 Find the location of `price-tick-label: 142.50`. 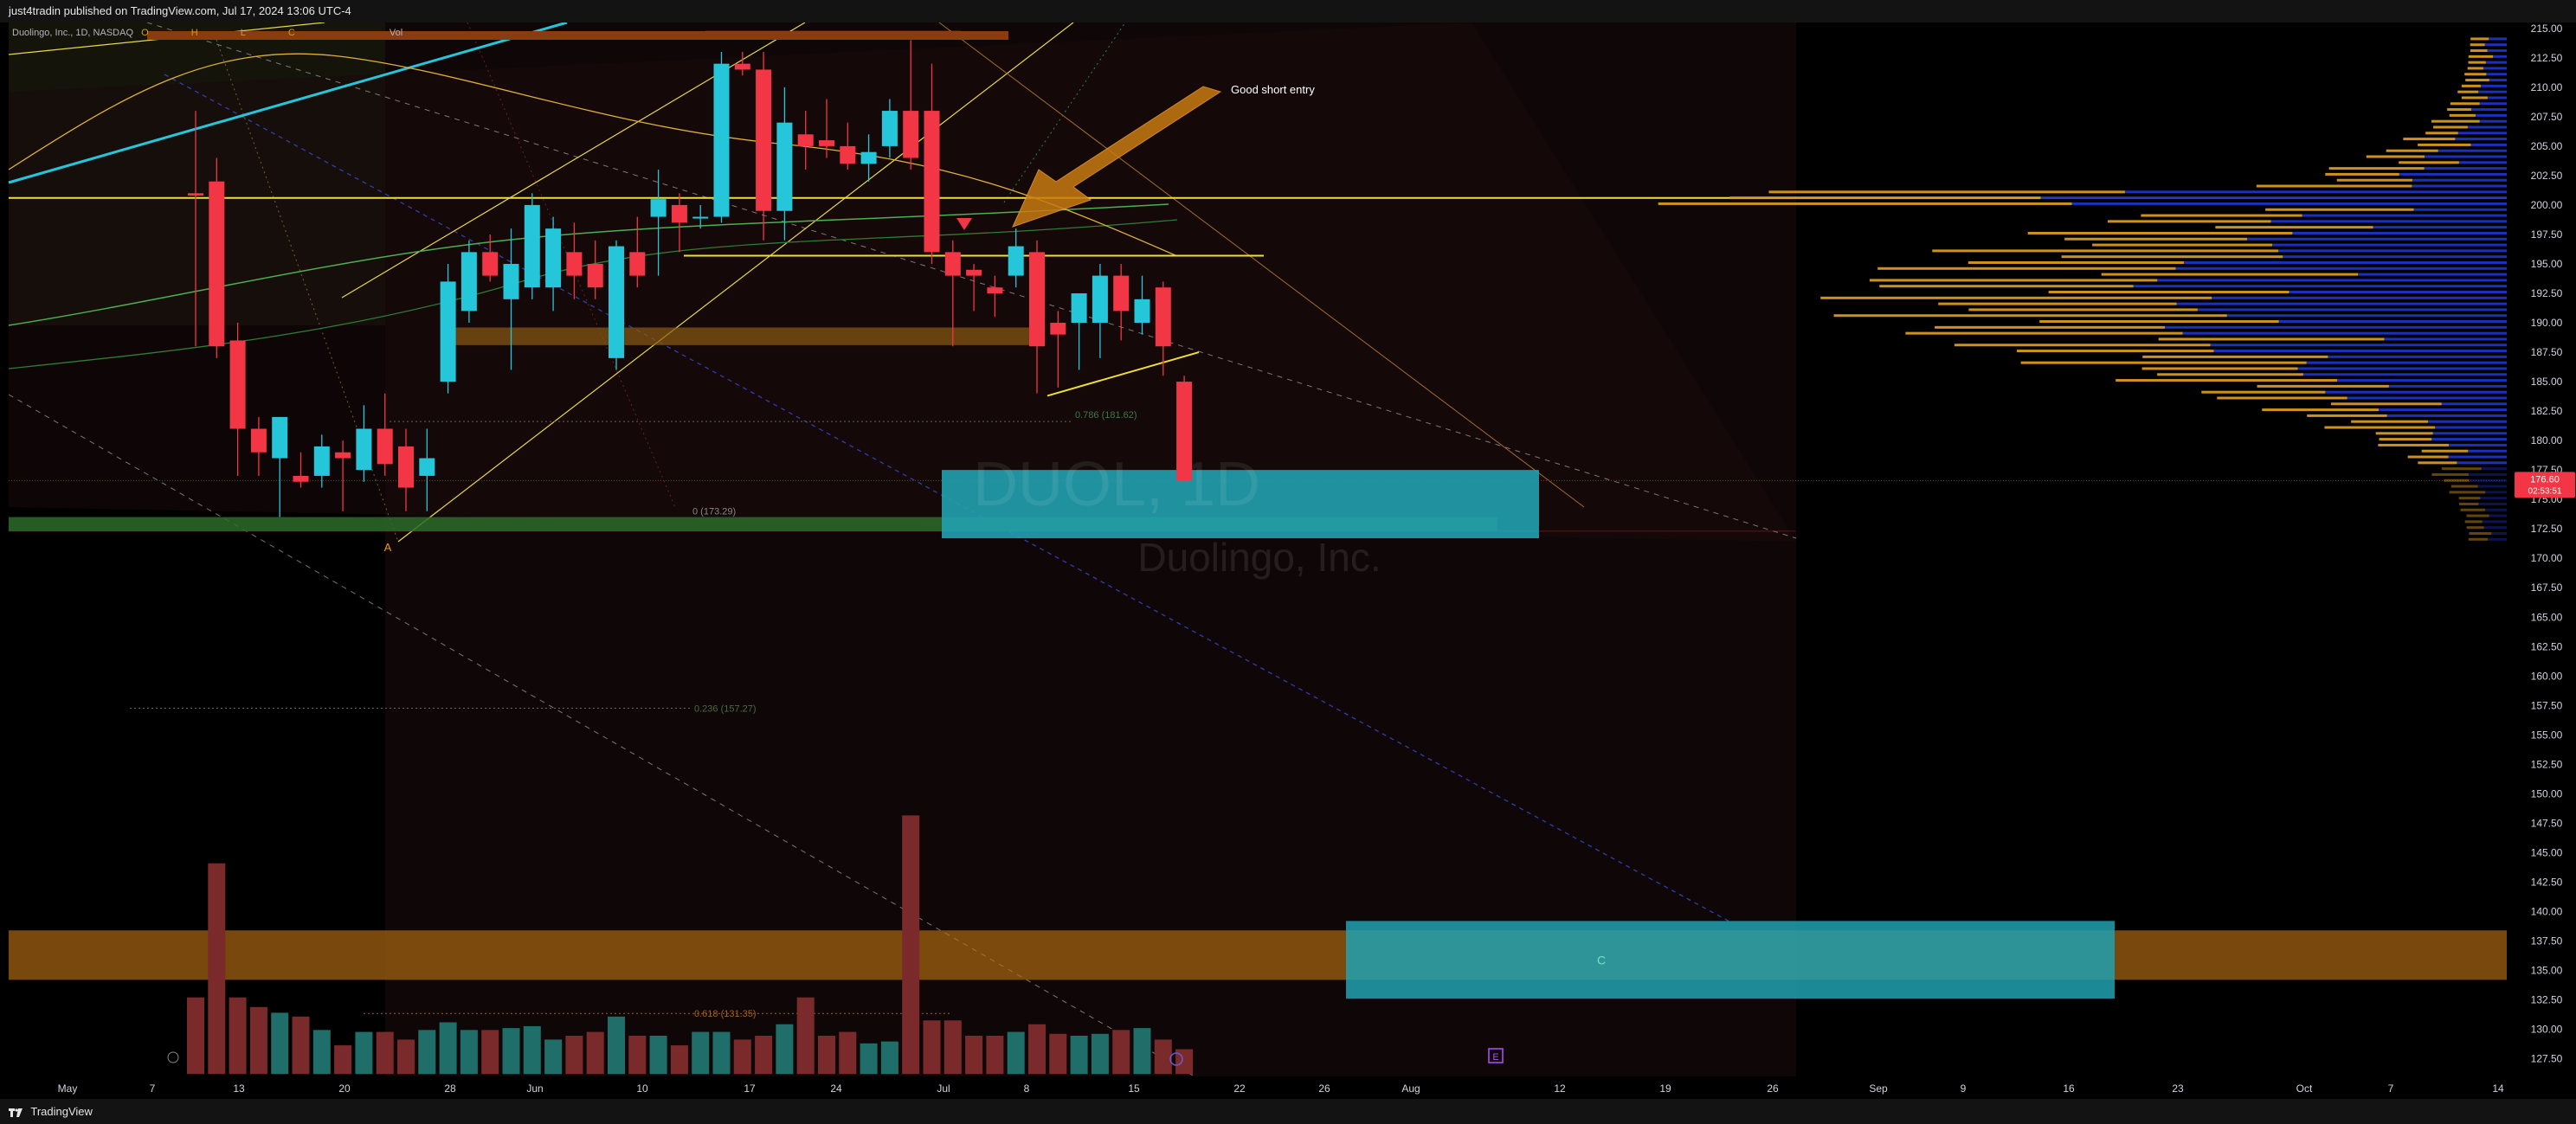

price-tick-label: 142.50 is located at coordinates (2547, 882).